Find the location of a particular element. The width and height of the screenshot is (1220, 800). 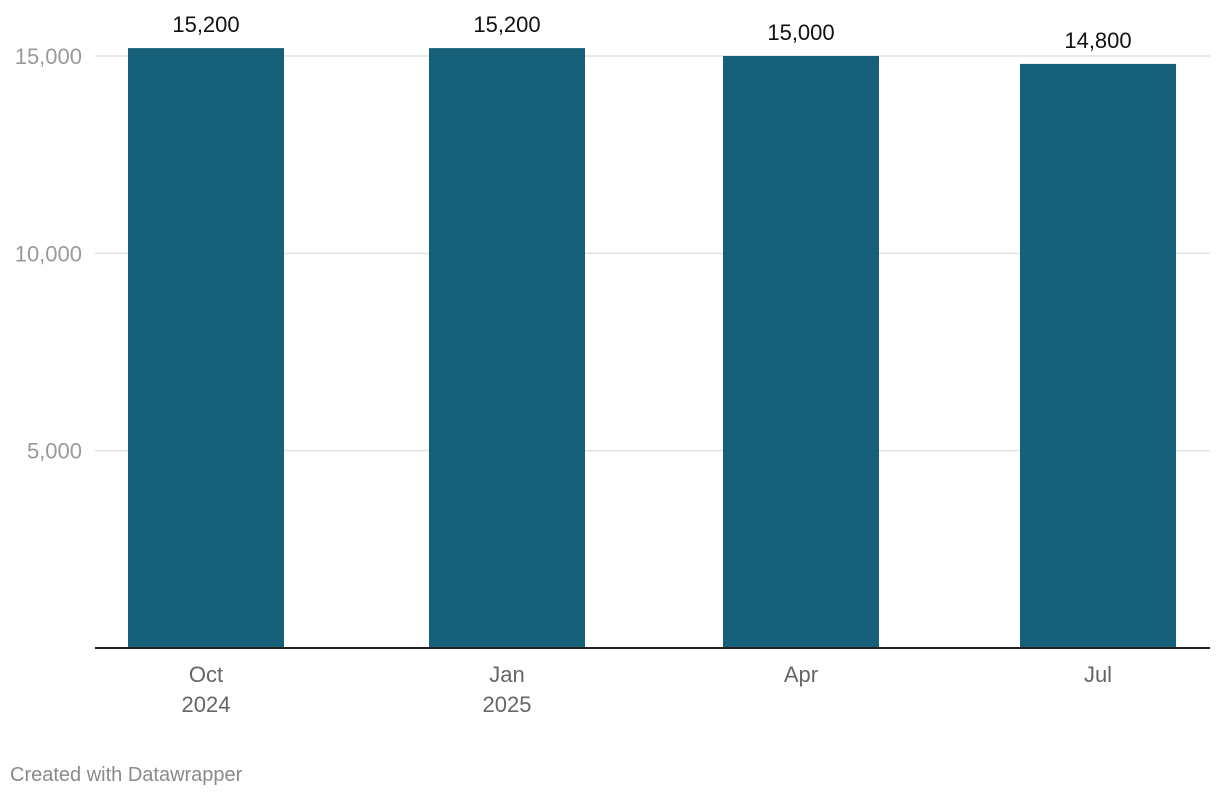

value-labels: 15,200 15,200 15,000 14,800 is located at coordinates (651, 32).